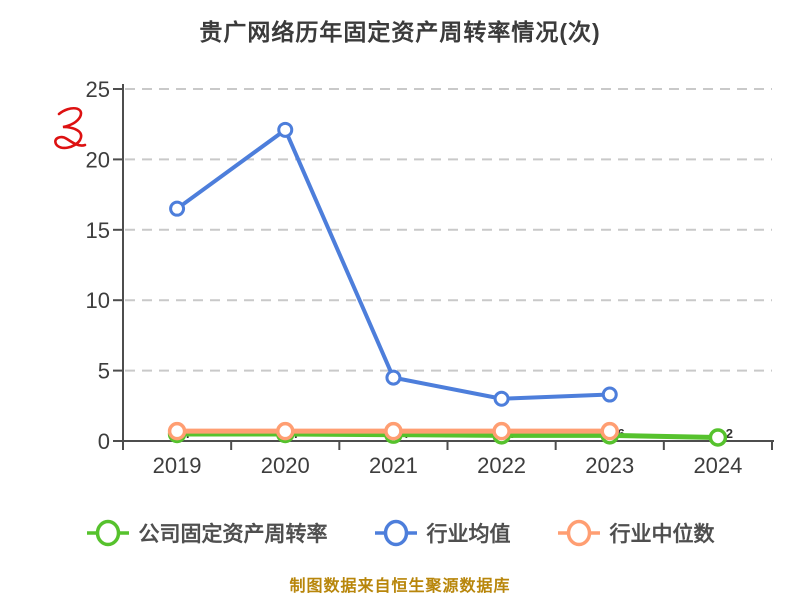 The height and width of the screenshot is (600, 800). What do you see at coordinates (717, 465) in the screenshot?
I see `x-tick-label: 2024` at bounding box center [717, 465].